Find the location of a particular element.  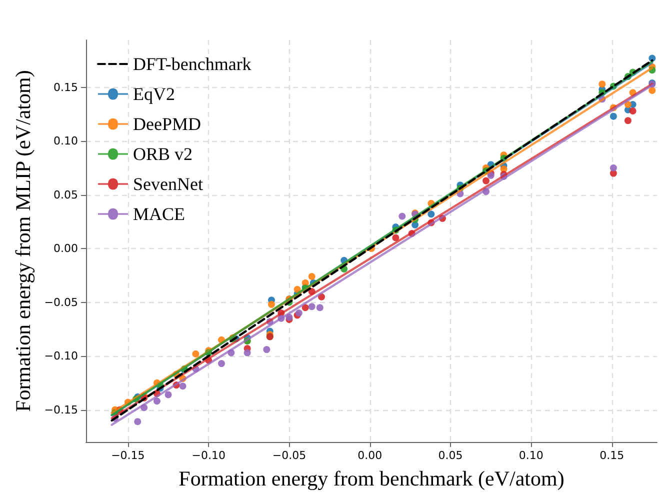

x-axis-title: Formation energy from benchmark (eV/atom) is located at coordinates (371, 478).